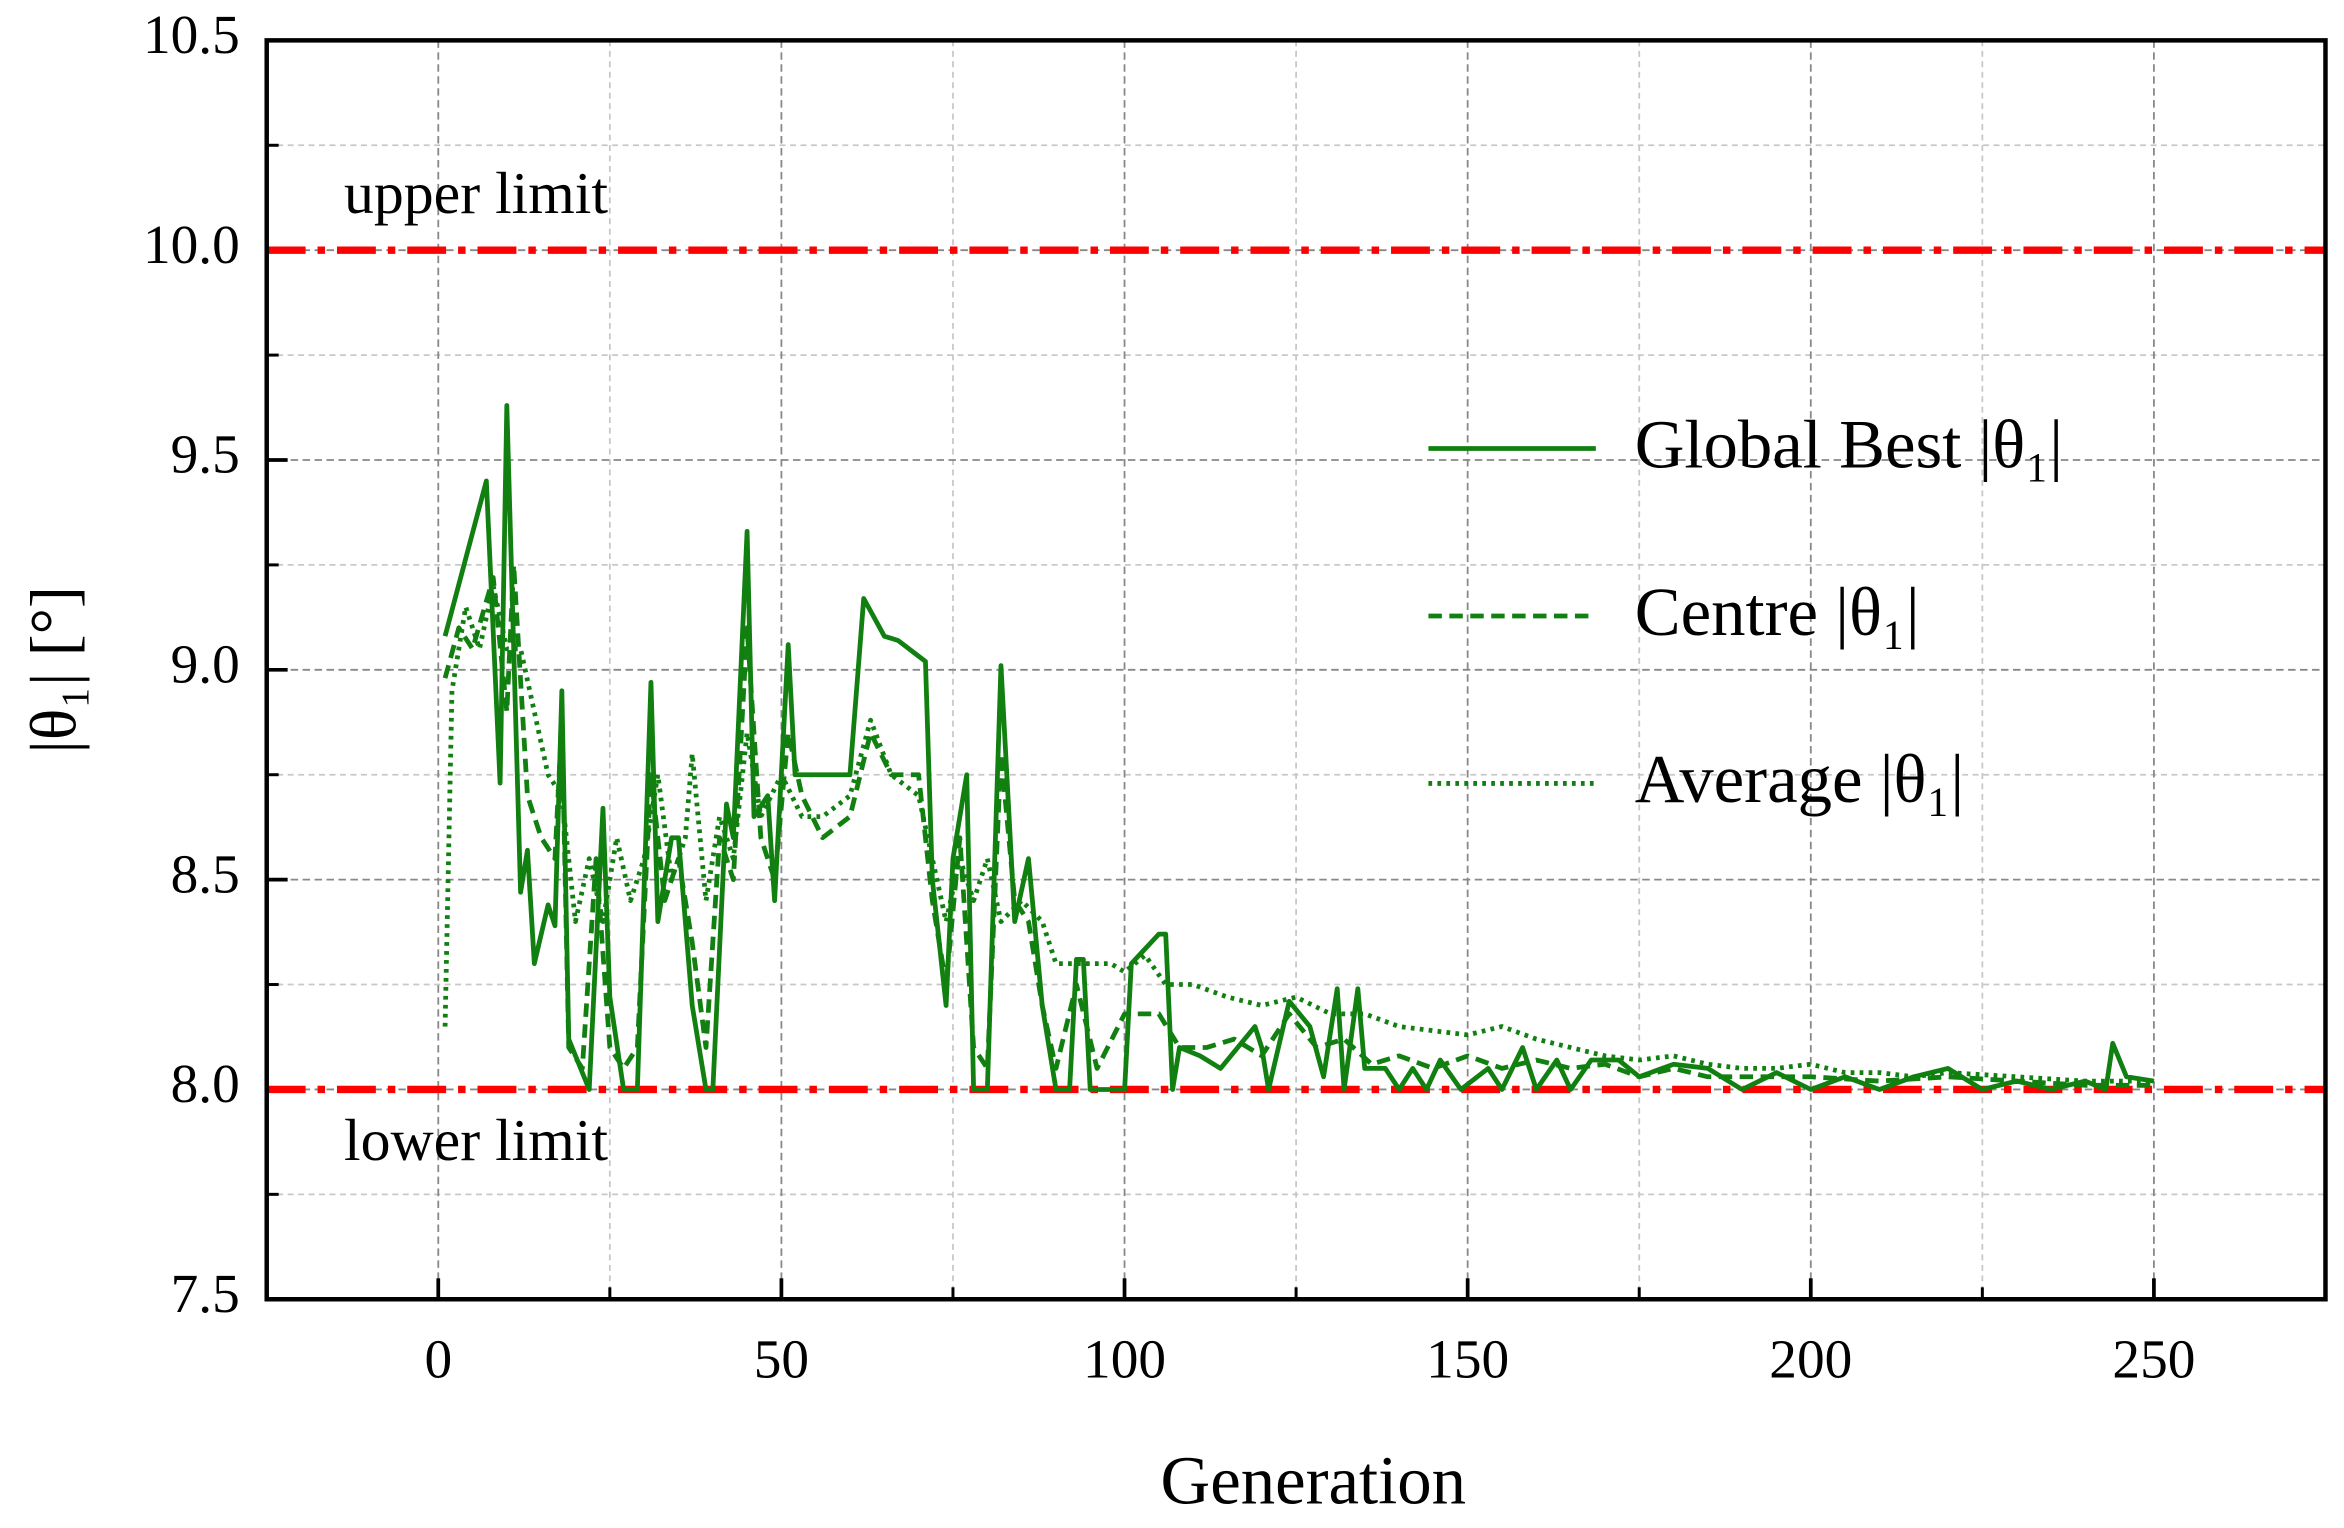 The height and width of the screenshot is (1528, 2344). I want to click on limit-label: lower limit, so click(476, 1140).